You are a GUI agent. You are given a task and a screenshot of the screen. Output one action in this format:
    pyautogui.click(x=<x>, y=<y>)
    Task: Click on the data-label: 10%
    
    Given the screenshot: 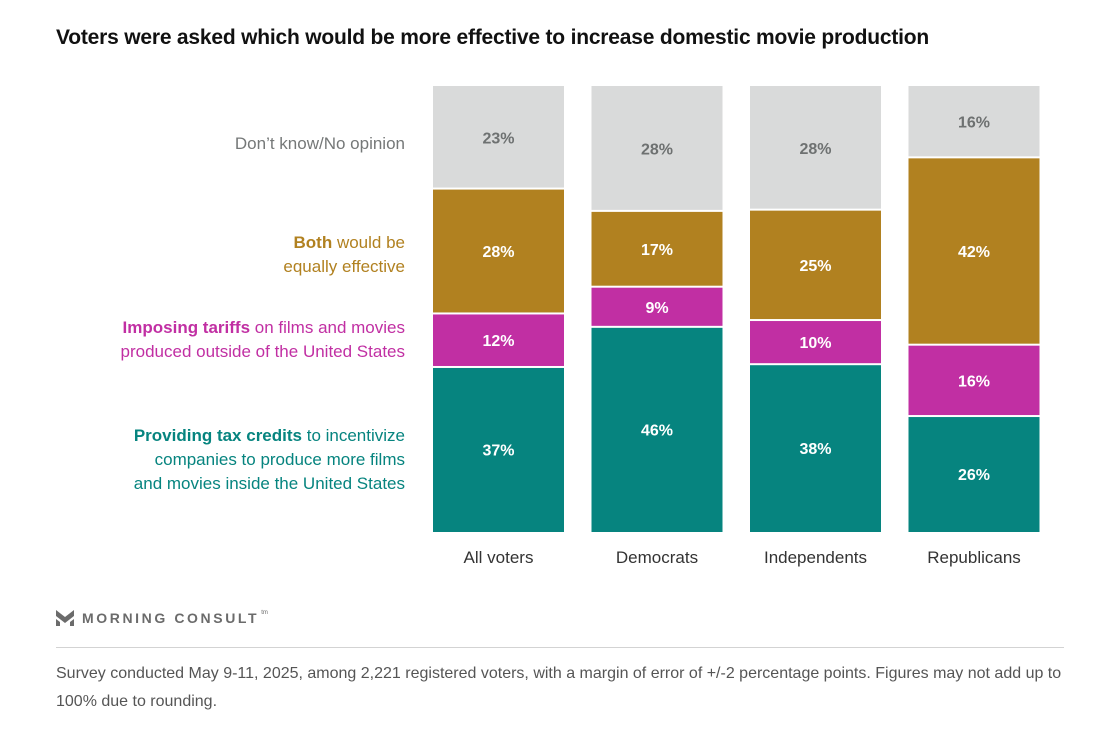 What is the action you would take?
    pyautogui.click(x=815, y=343)
    